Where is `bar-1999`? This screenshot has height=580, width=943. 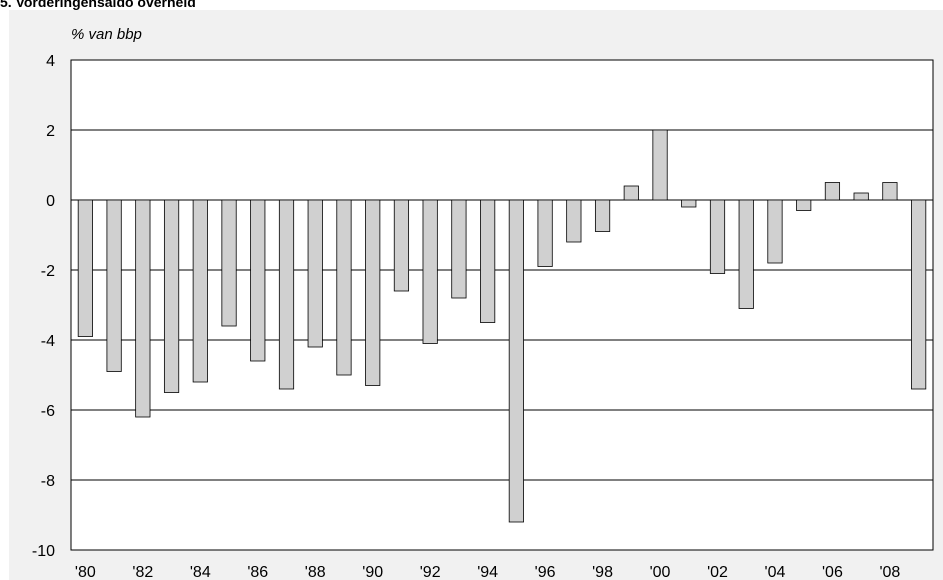
bar-1999 is located at coordinates (631, 193).